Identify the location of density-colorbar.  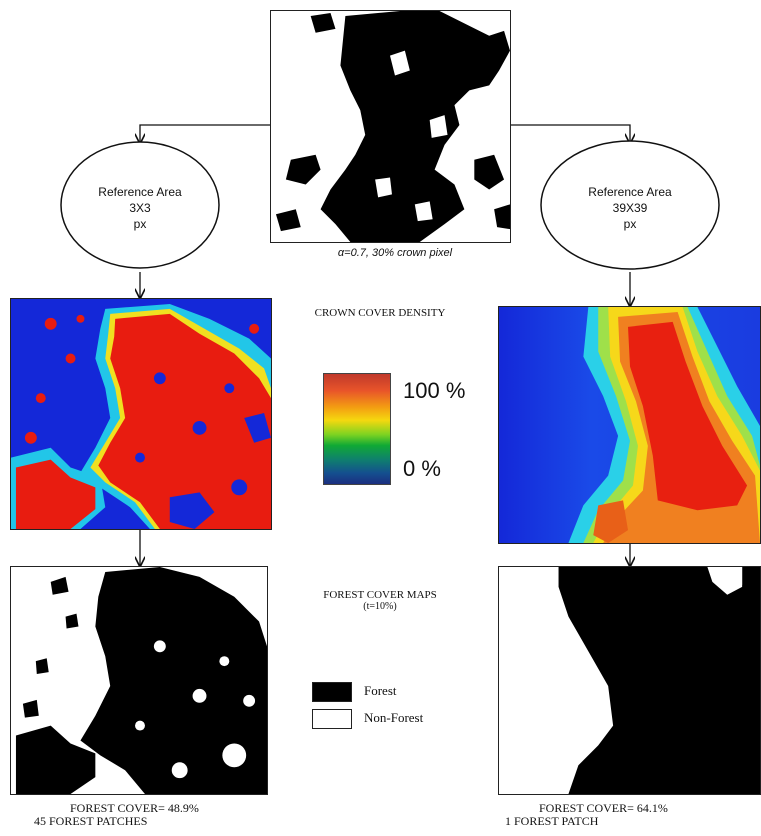
(357, 429).